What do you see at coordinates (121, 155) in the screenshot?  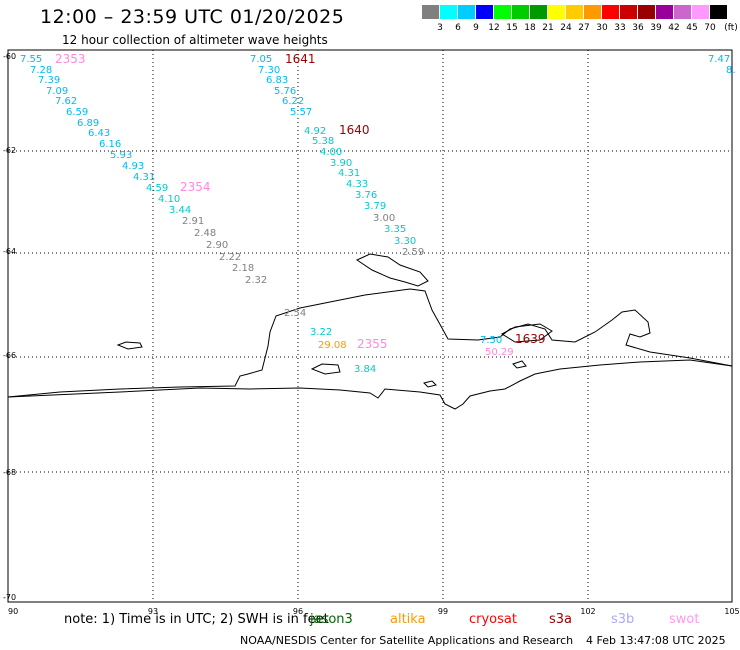 I see `swh-value: 5.93` at bounding box center [121, 155].